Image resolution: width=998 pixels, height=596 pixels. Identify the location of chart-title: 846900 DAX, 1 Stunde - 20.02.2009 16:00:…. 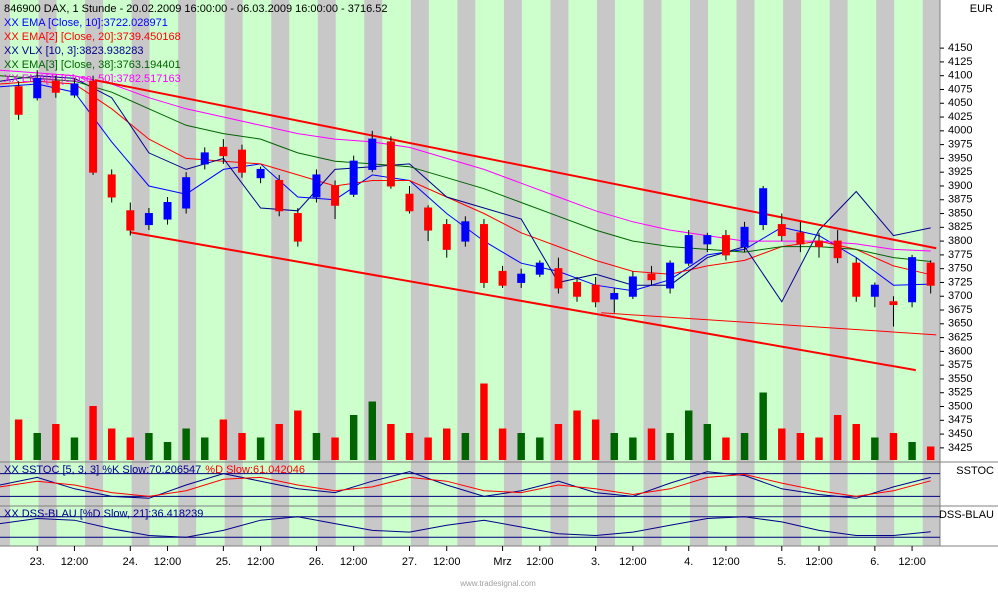
(195, 9).